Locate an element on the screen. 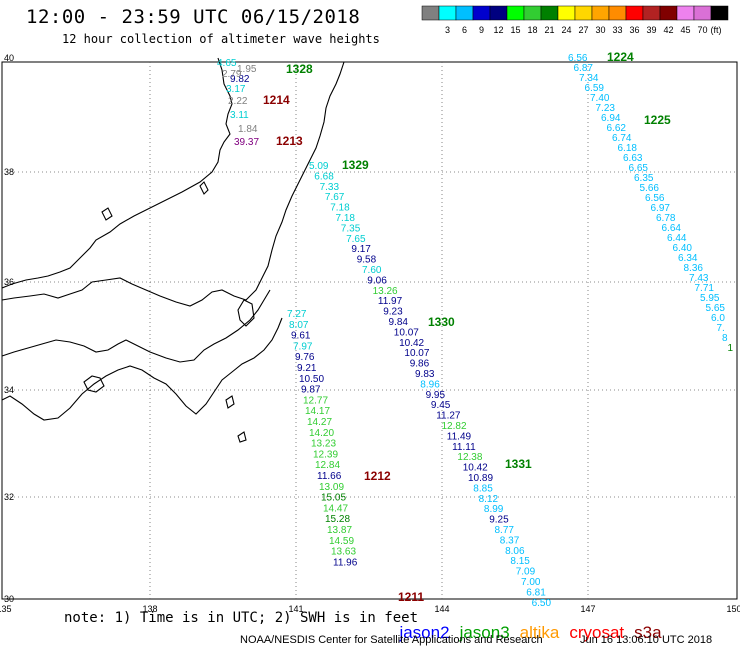 The image size is (740, 650). swh-label: 12.39 is located at coordinates (325, 454).